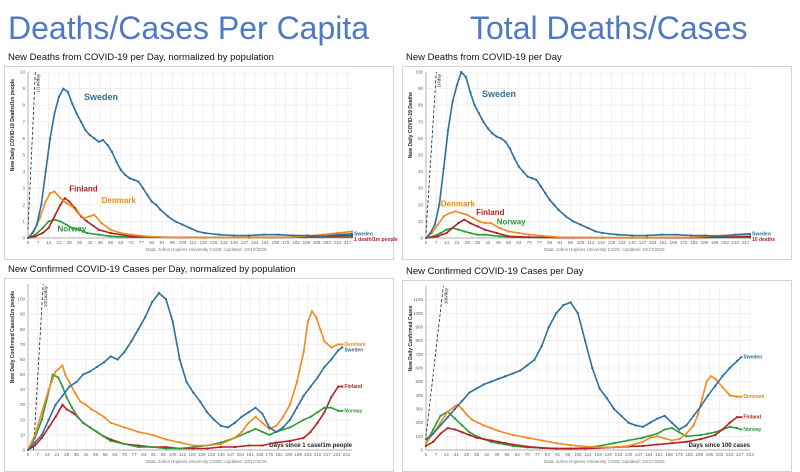  What do you see at coordinates (45, 296) in the screenshot?
I see `reference-line-label: 10/1m/day` at bounding box center [45, 296].